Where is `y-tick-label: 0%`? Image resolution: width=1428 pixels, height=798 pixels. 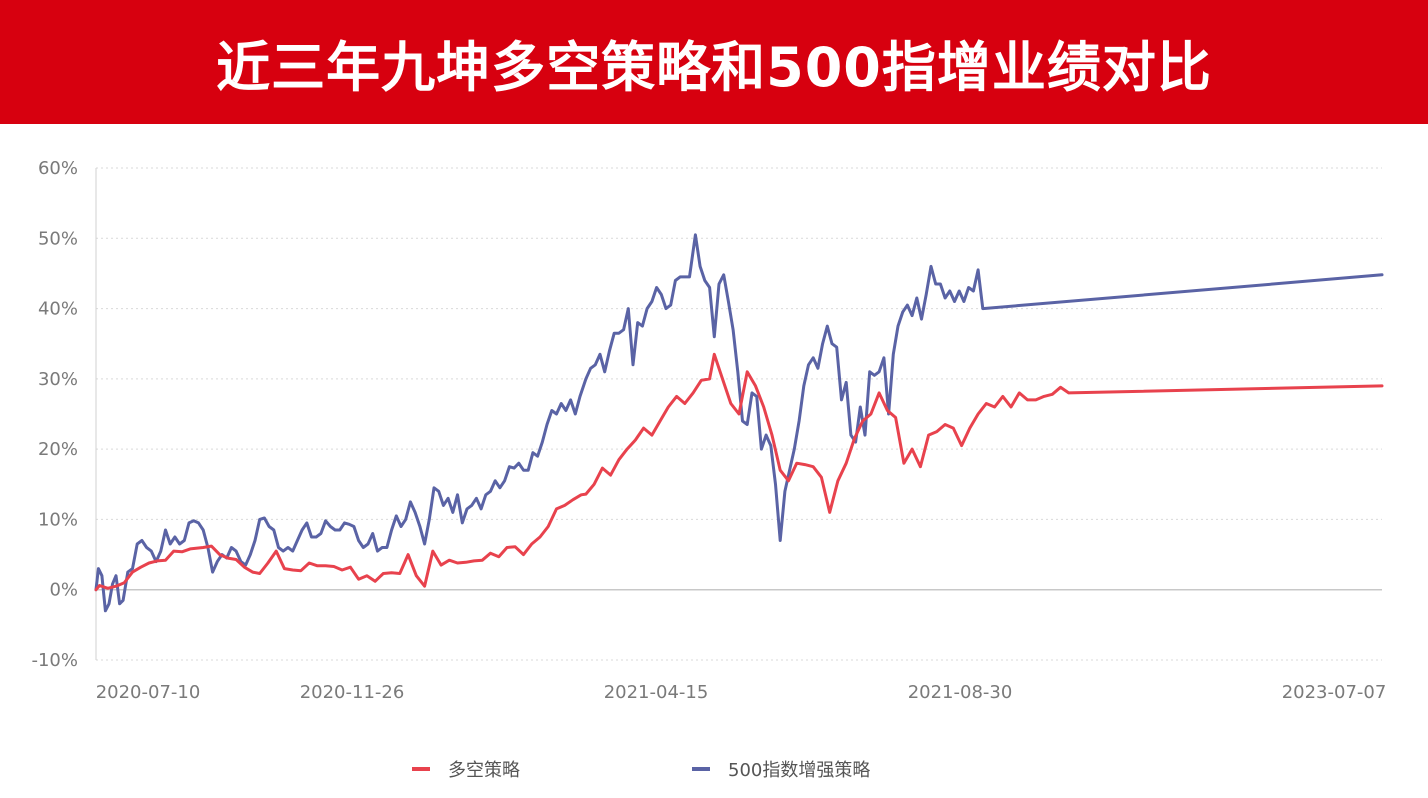
y-tick-label: 0% is located at coordinates (63, 590).